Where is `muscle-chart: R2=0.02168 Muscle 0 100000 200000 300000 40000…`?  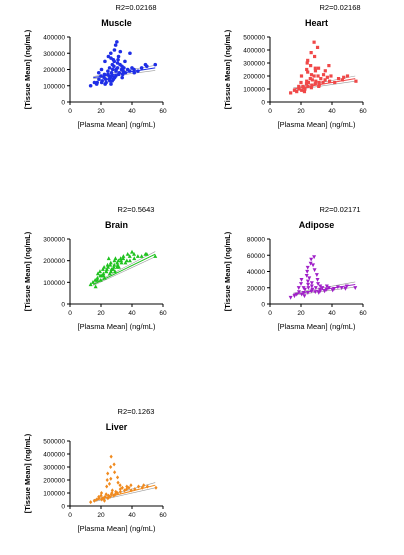
muscle-chart: R2=0.02168 Muscle 0 100000 200000 300000 40000… is located at coordinates (100, 75).